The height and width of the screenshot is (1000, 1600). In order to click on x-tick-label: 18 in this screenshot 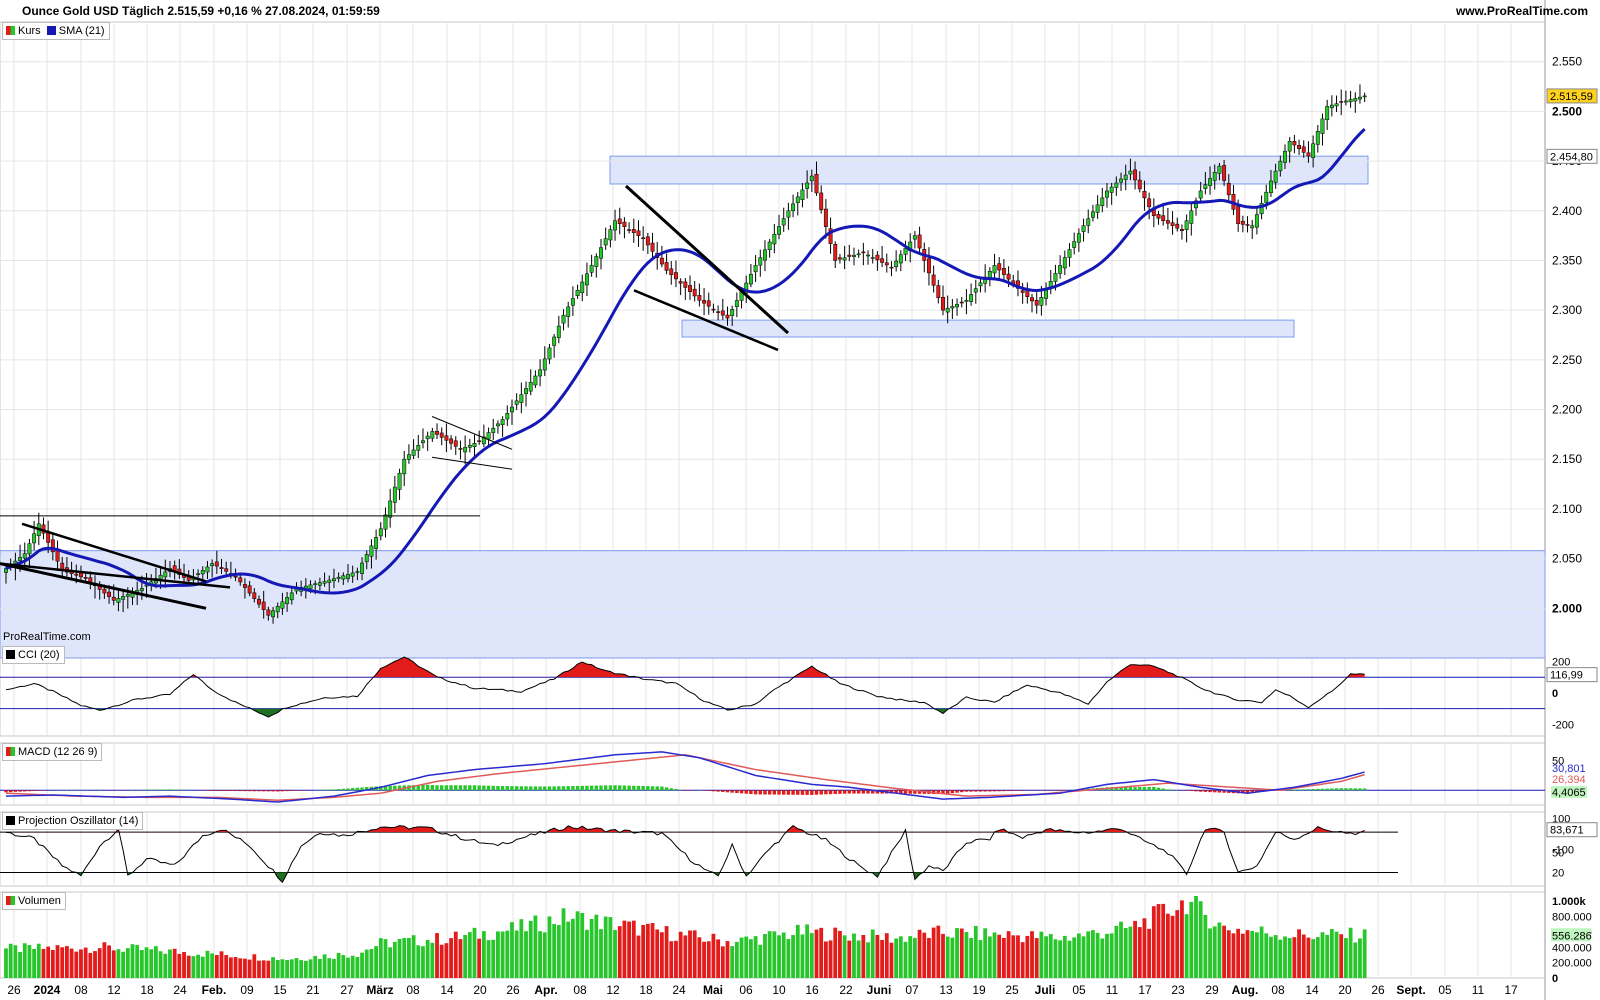, I will do `click(646, 990)`.